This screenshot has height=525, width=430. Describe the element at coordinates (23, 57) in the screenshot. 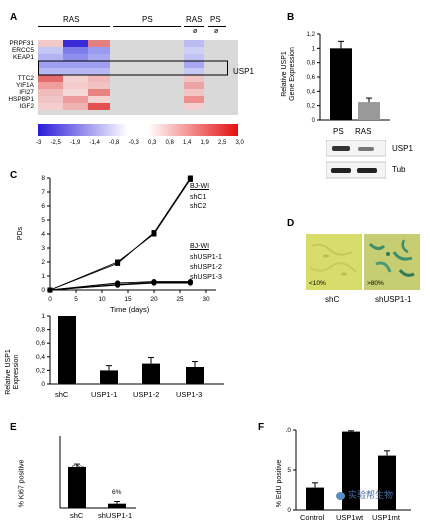

I see `heatmap-gene-label: KEAP1` at that location.